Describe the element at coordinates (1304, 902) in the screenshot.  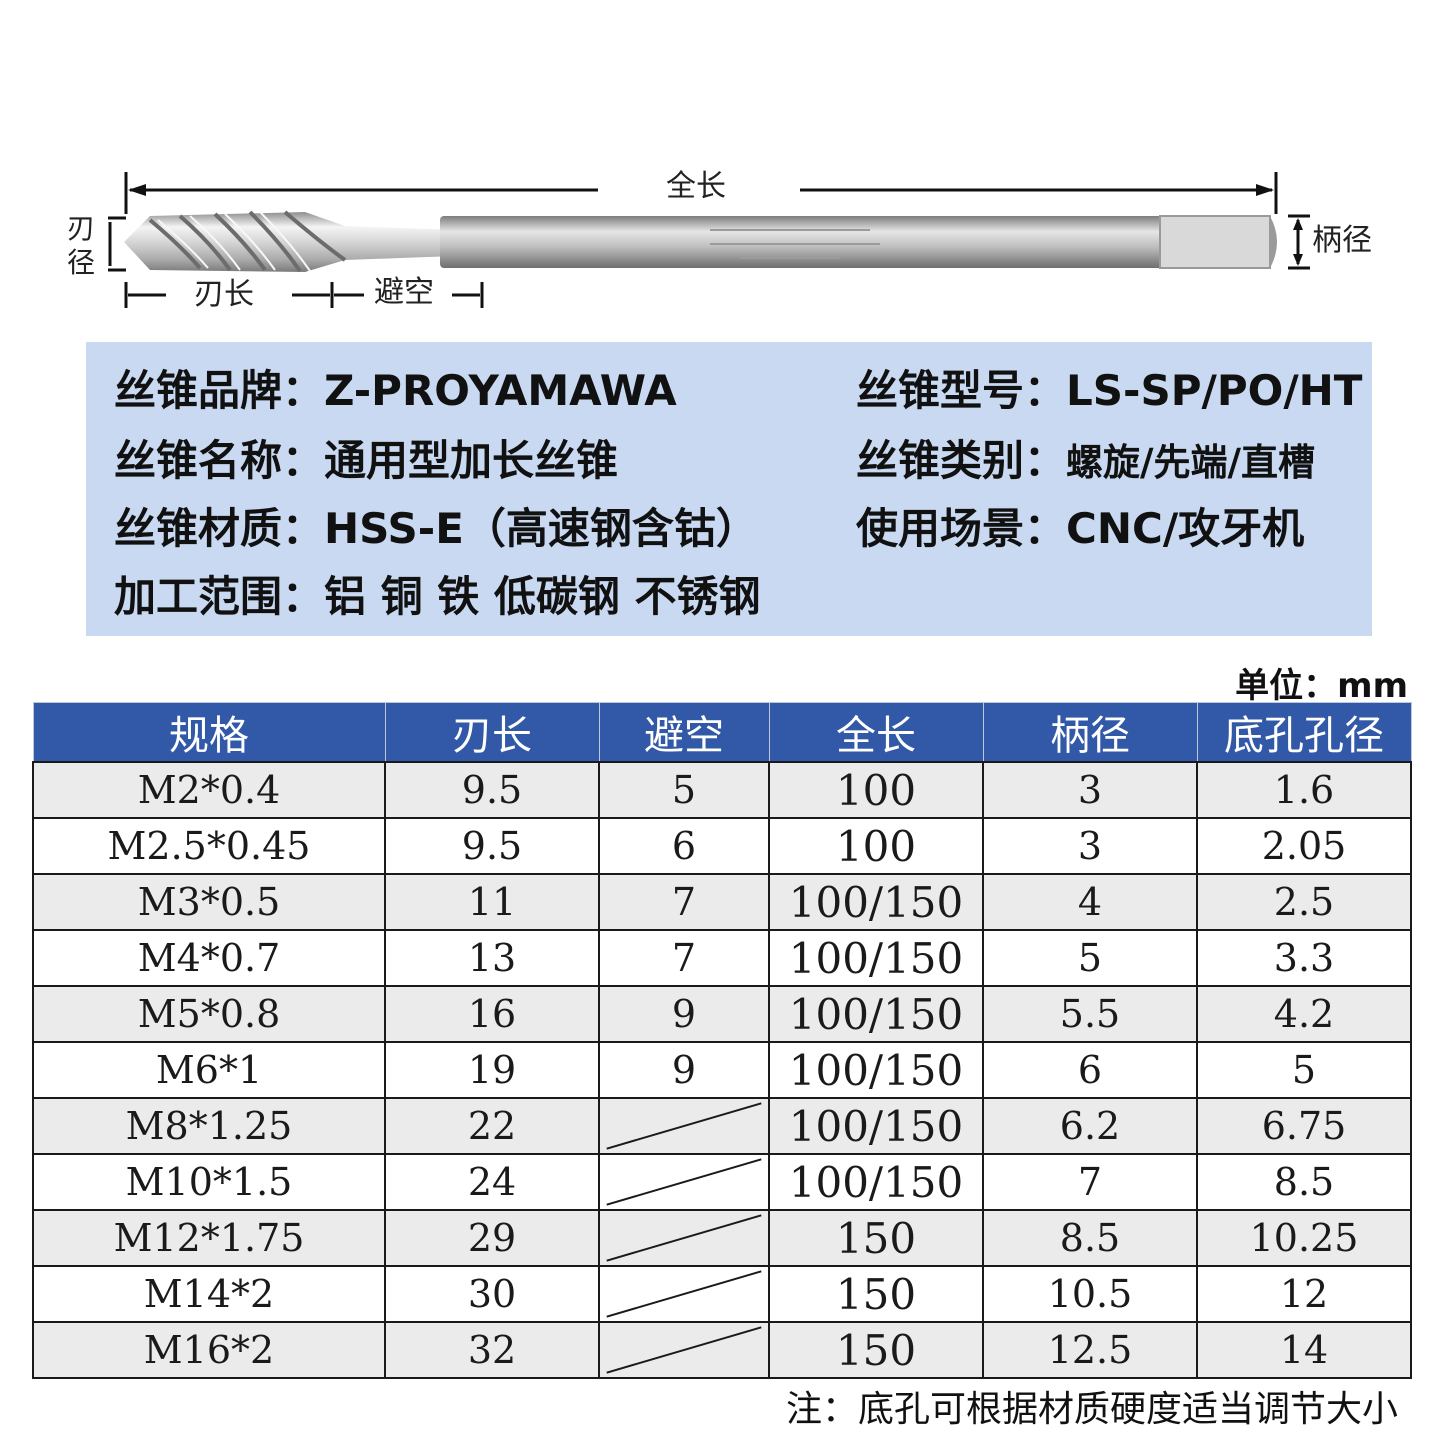
I see `cell-hole-diameter: 2.5` at that location.